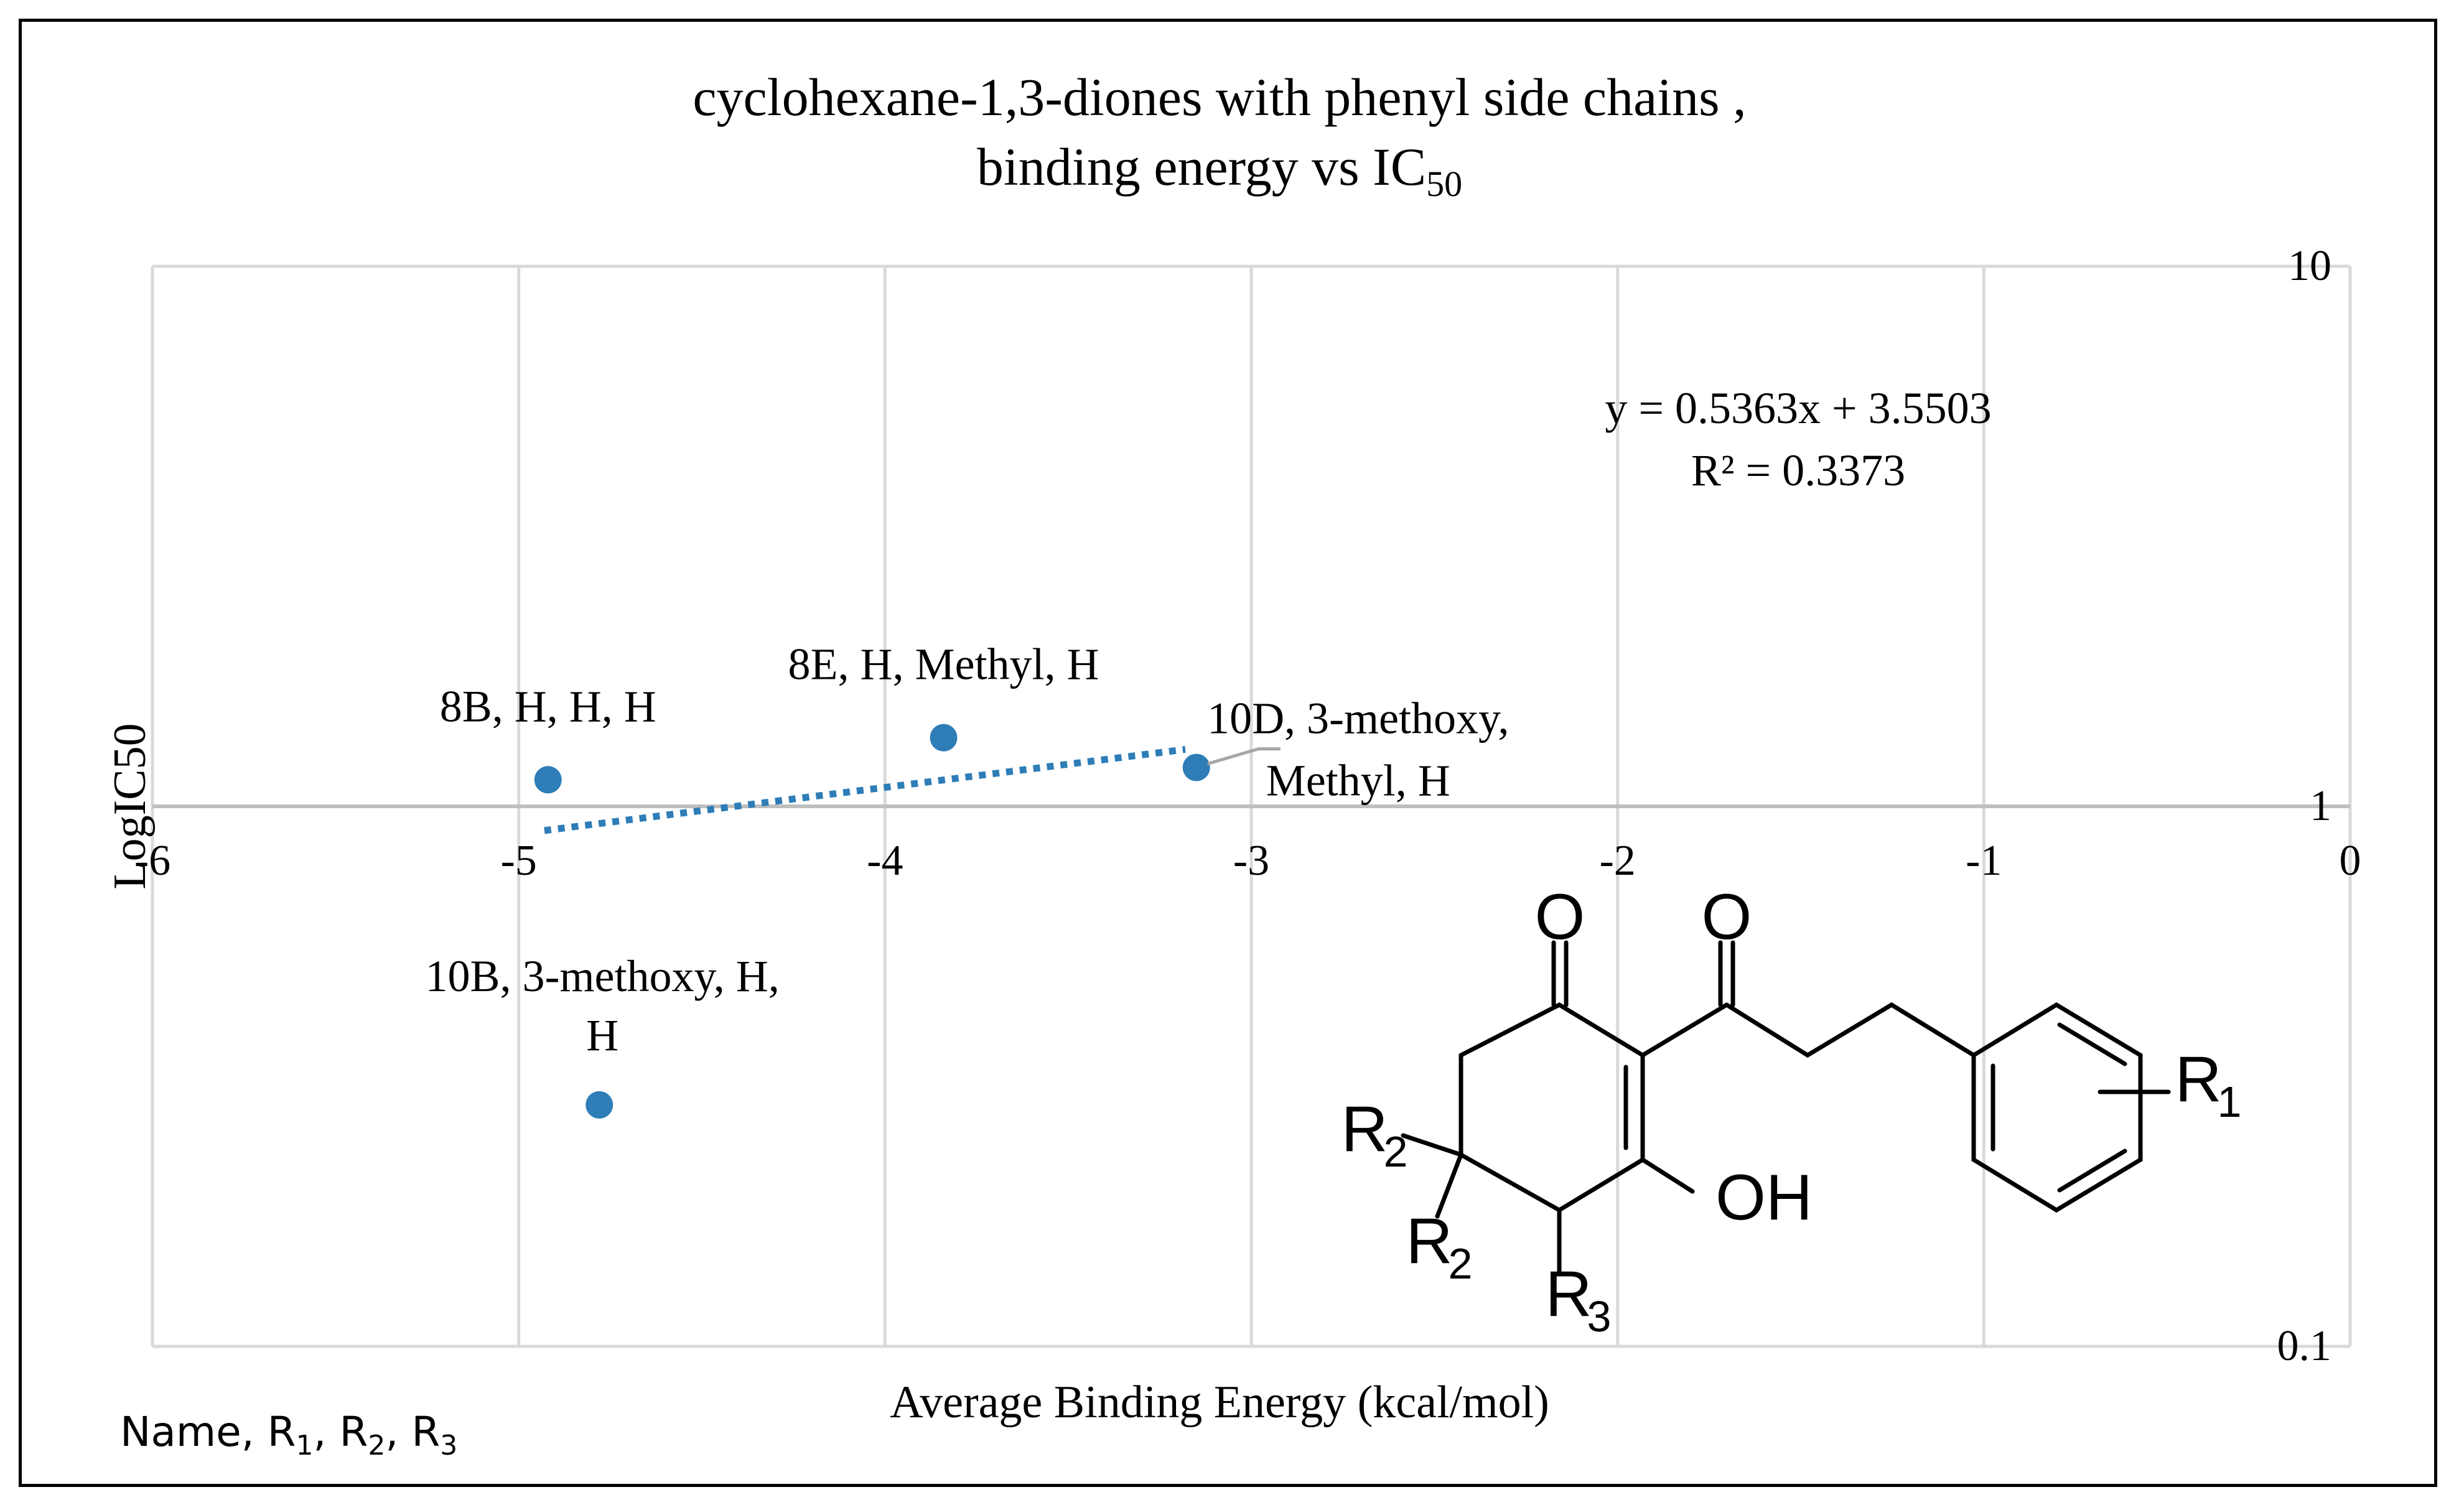 This screenshot has height=1510, width=2464. Describe the element at coordinates (2350, 861) in the screenshot. I see `x-tick-label-6: 0` at that location.